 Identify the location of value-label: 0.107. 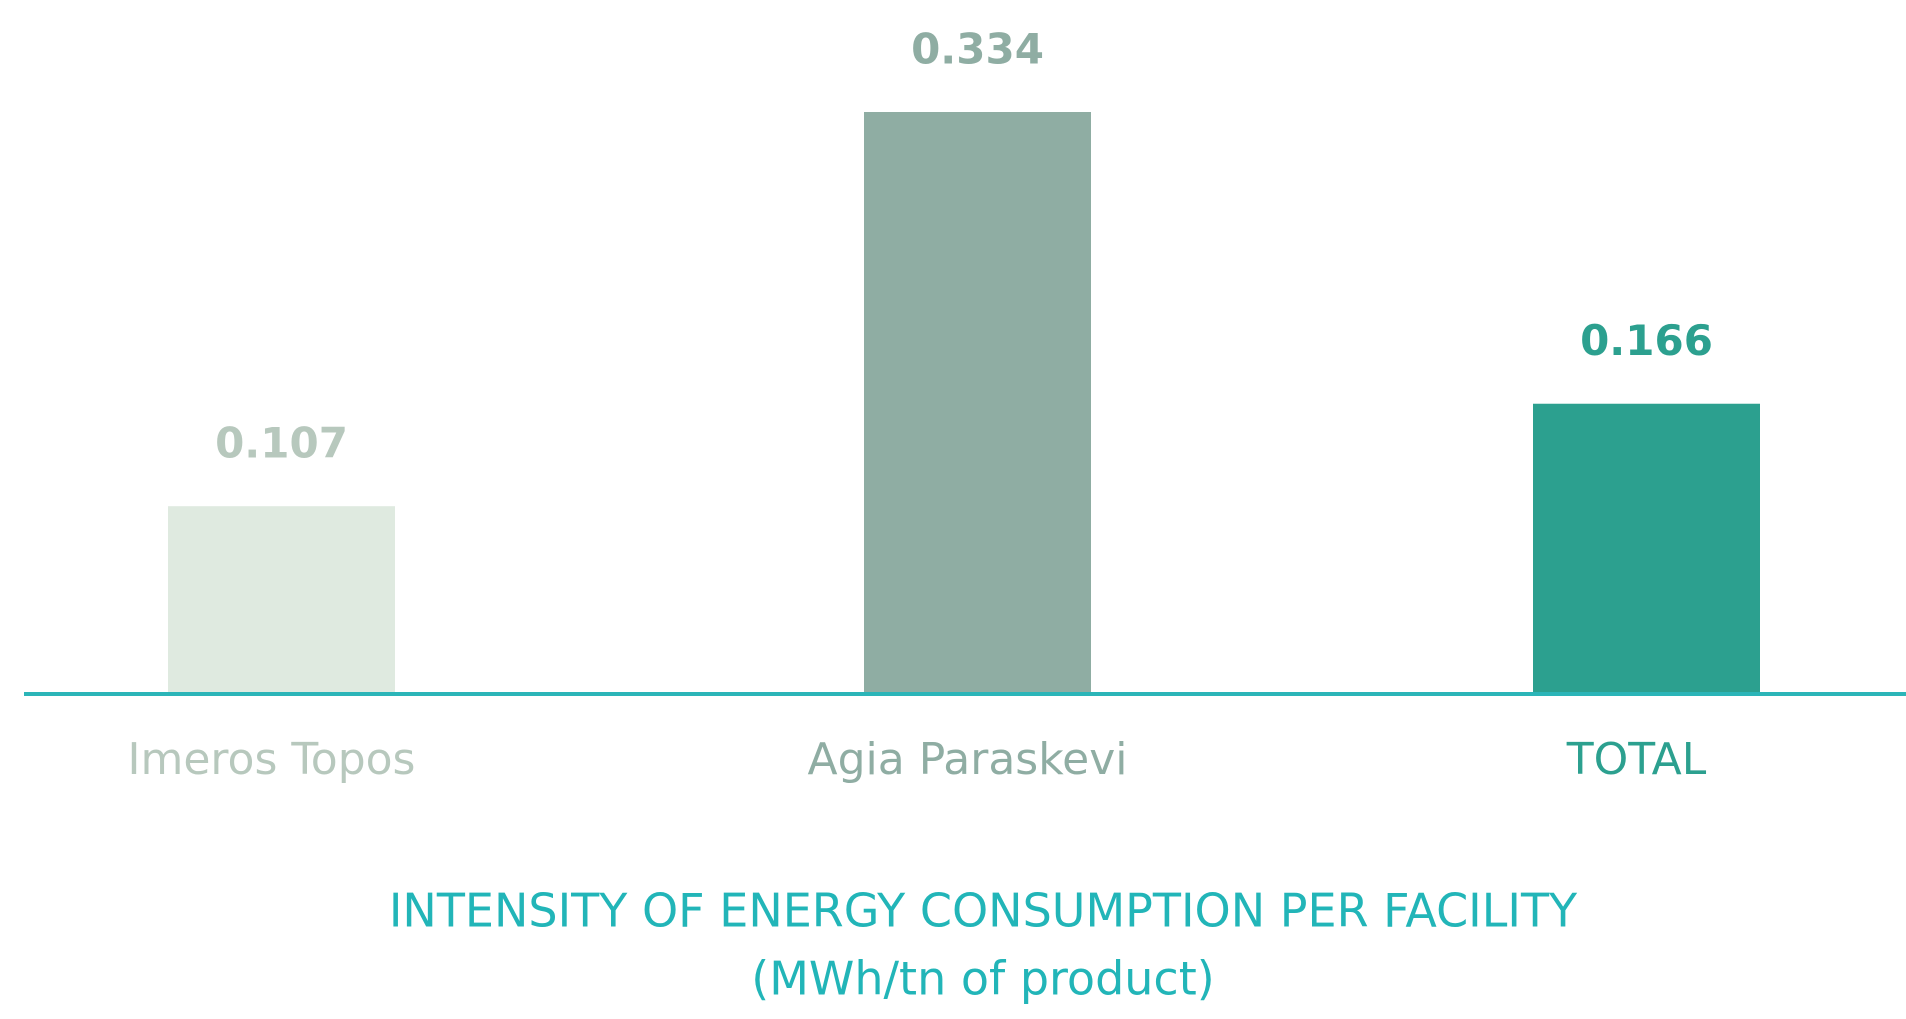
(281, 443).